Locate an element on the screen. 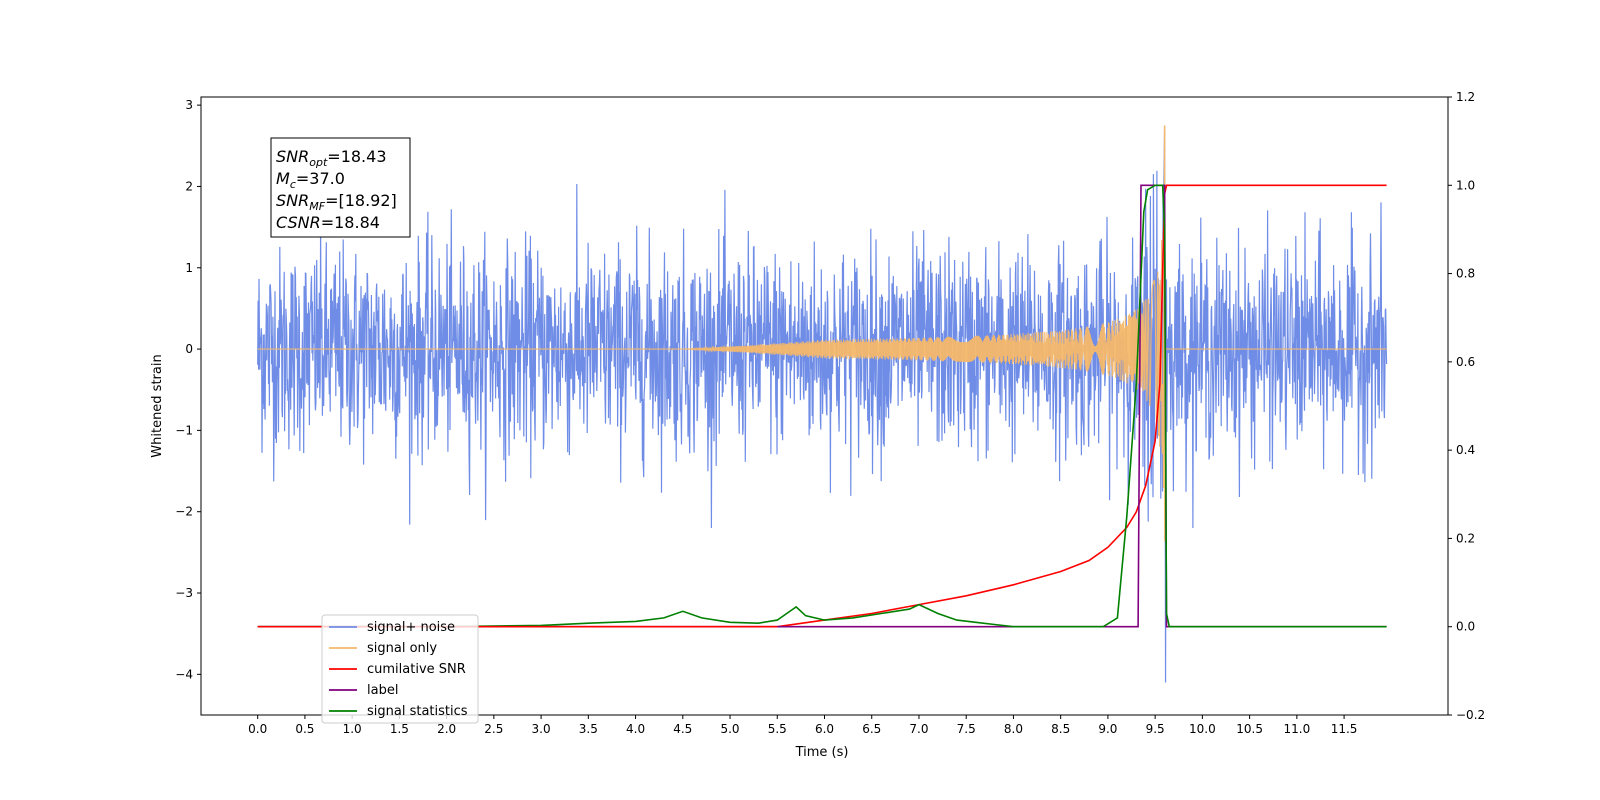 This screenshot has height=800, width=1600. x-tick-label: 0.5 is located at coordinates (304, 729).